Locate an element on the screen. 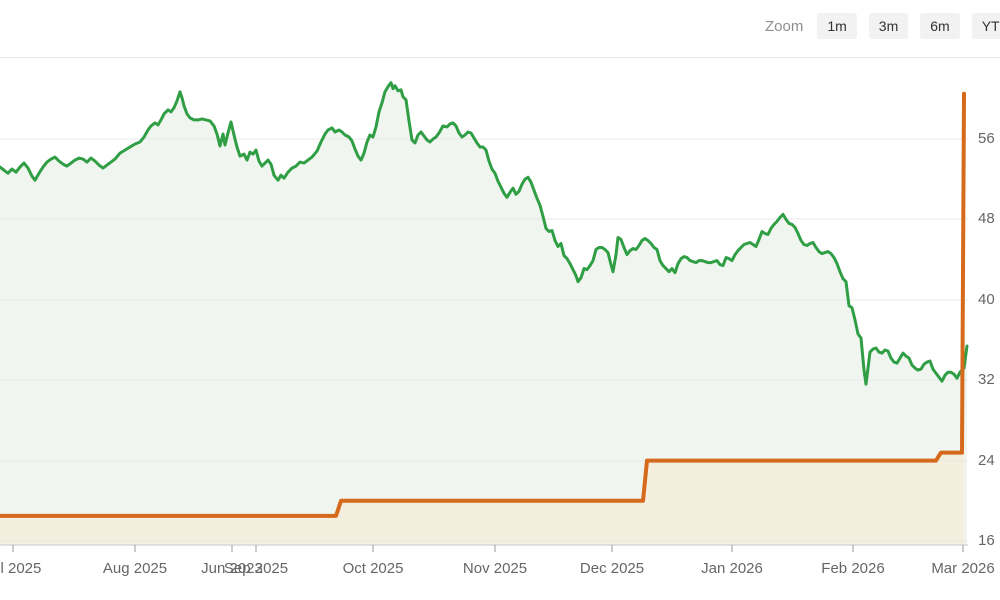  range-button-6m: 6m is located at coordinates (940, 26).